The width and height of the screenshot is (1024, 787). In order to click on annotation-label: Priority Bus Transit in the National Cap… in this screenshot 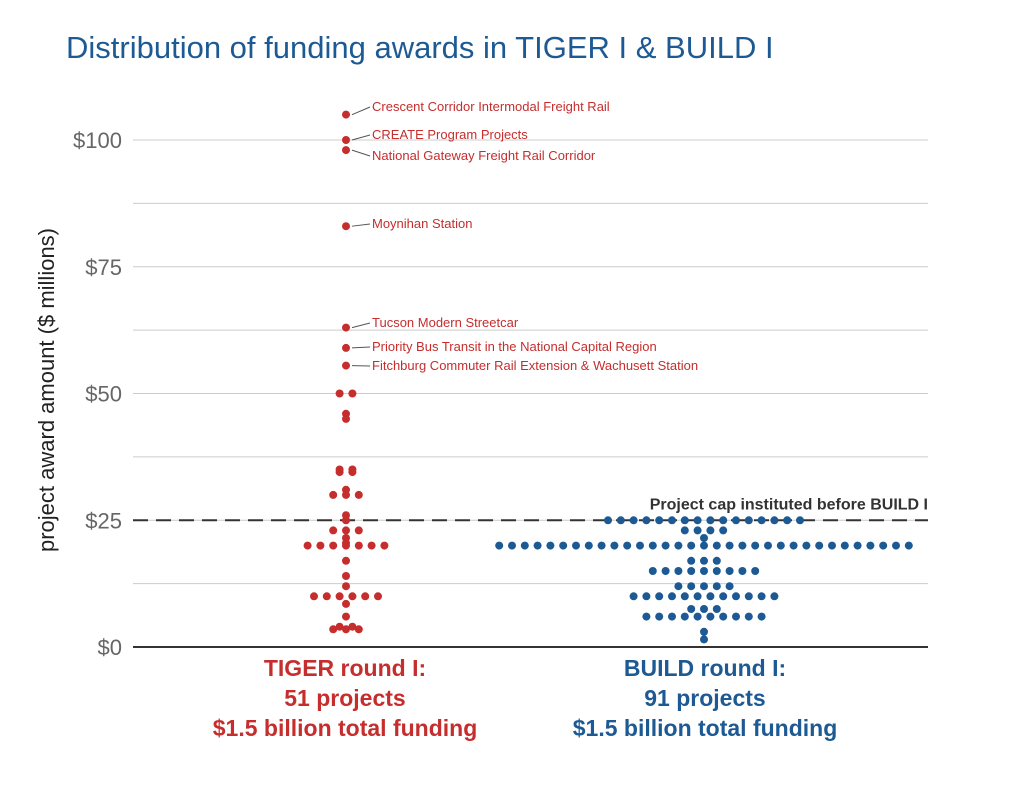, I will do `click(514, 346)`.